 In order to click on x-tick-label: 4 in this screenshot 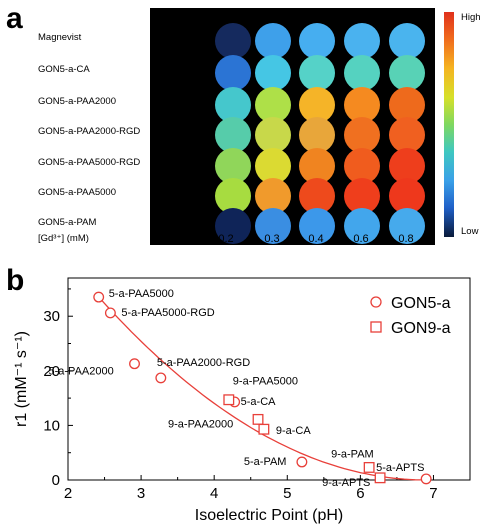, I will do `click(214, 493)`.